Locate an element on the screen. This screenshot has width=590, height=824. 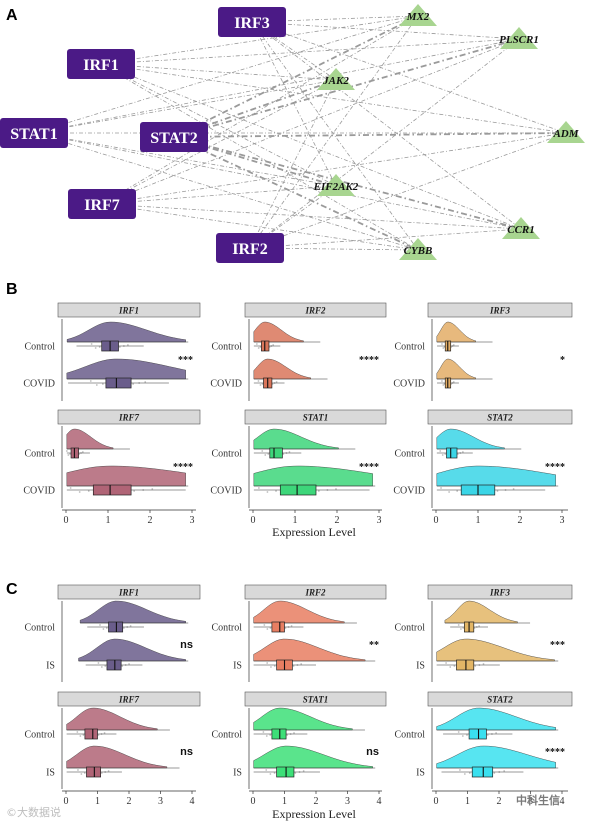
x-axis-title: Expression Level is located at coordinates (314, 814).